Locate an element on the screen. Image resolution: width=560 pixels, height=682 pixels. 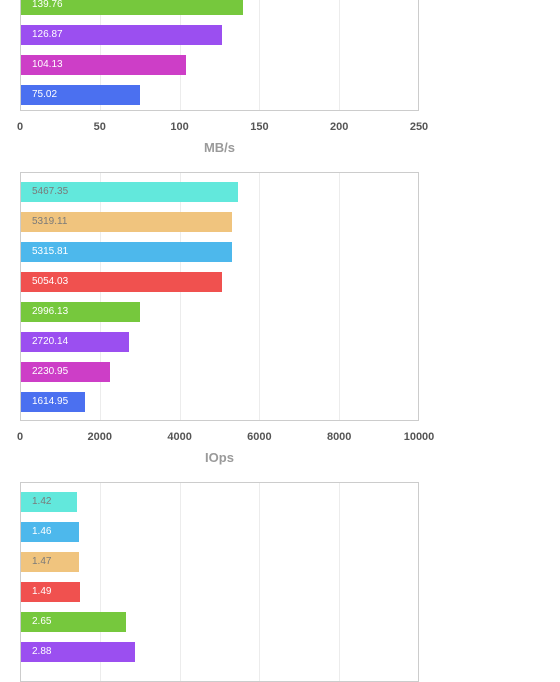
x-tick-label: 150 is located at coordinates (259, 127).